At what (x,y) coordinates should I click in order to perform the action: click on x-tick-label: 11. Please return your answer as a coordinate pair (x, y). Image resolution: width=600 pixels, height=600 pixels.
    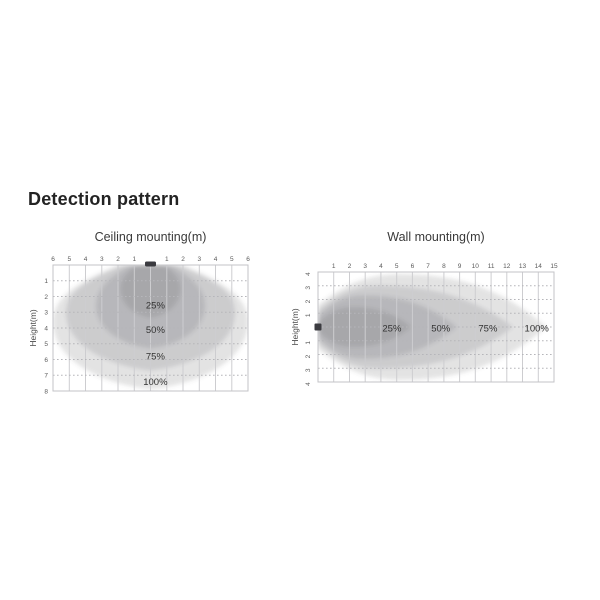
    Looking at the image, I should click on (491, 266).